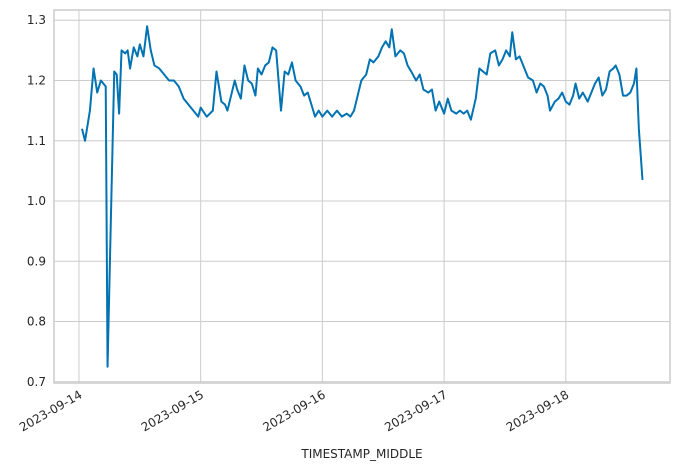 The width and height of the screenshot is (684, 471). What do you see at coordinates (36, 20) in the screenshot?
I see `y-tick-label: 1.3` at bounding box center [36, 20].